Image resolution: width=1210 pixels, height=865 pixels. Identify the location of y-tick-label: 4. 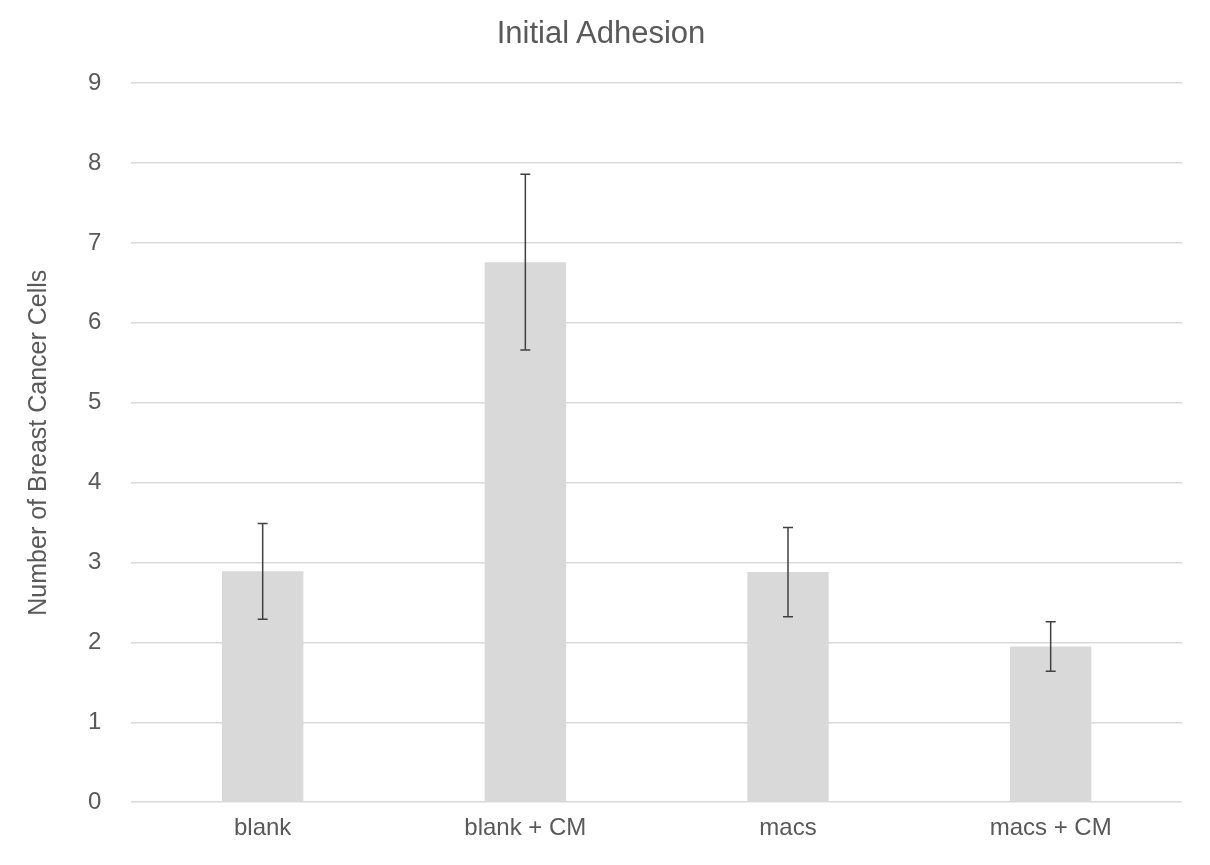
(94, 481).